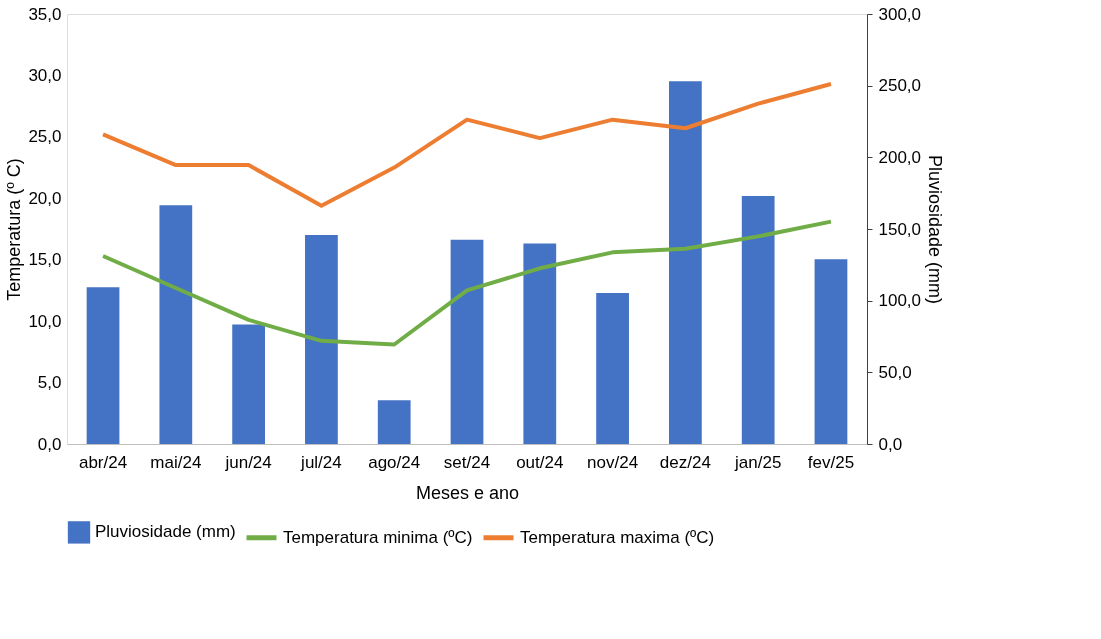 This screenshot has height=639, width=1101. I want to click on x-tick-label: fev/25, so click(831, 462).